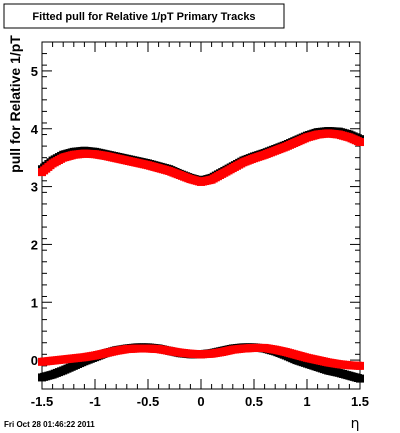 This screenshot has width=400, height=433. I want to click on y-tick-label: 5, so click(34, 71).